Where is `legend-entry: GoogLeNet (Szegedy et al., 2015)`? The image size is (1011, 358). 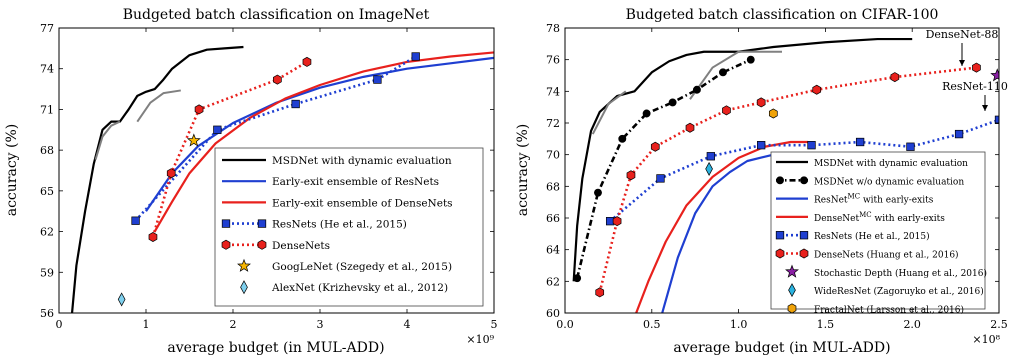
legend-entry: GoogLeNet (Szegedy et al., 2015) is located at coordinates (344, 265).